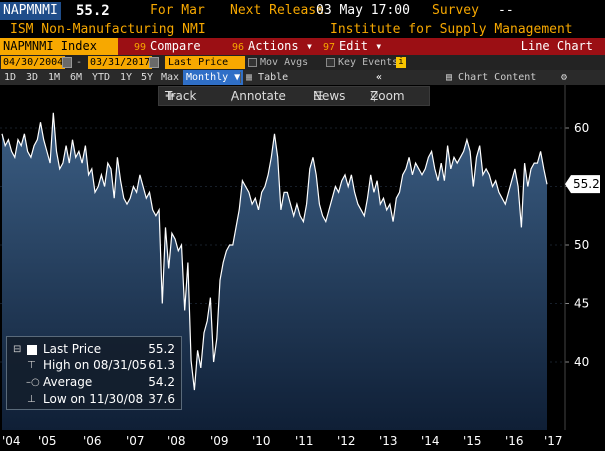 The image size is (605, 451). I want to click on x-tick-label: '11, so click(304, 441).